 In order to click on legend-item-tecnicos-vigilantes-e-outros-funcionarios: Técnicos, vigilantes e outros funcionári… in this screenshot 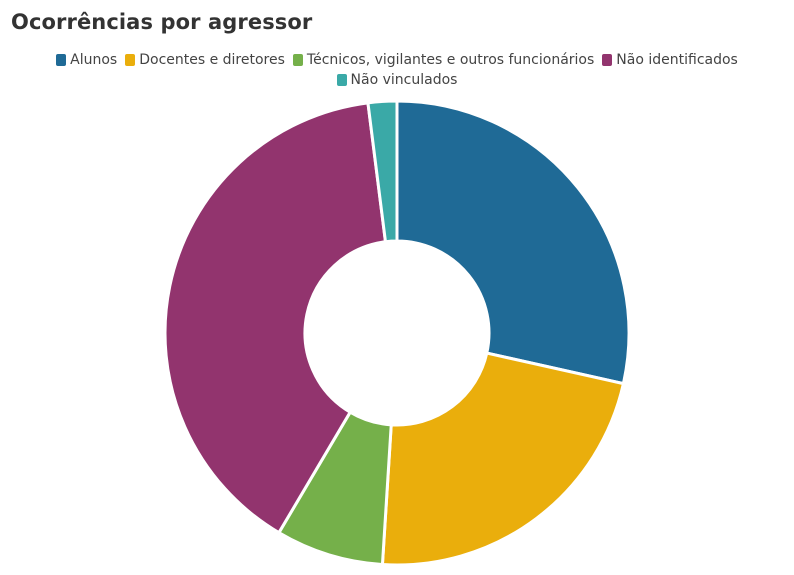, I will do `click(443, 60)`.